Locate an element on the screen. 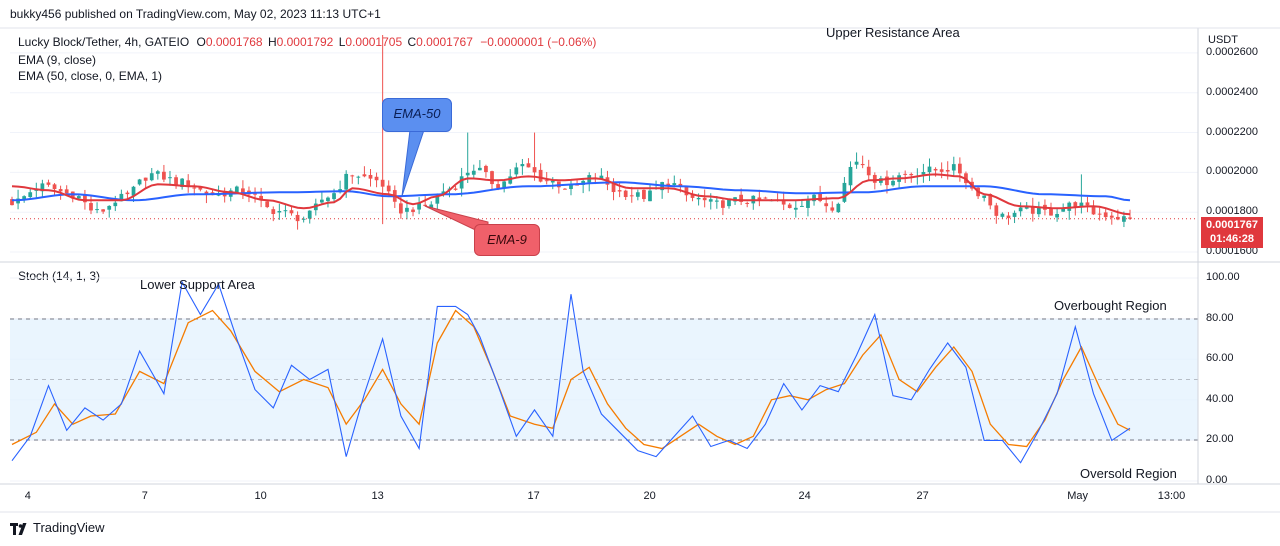 Image resolution: width=1280 pixels, height=546 pixels. ema9-legend: EMA (9, close) is located at coordinates (57, 60).